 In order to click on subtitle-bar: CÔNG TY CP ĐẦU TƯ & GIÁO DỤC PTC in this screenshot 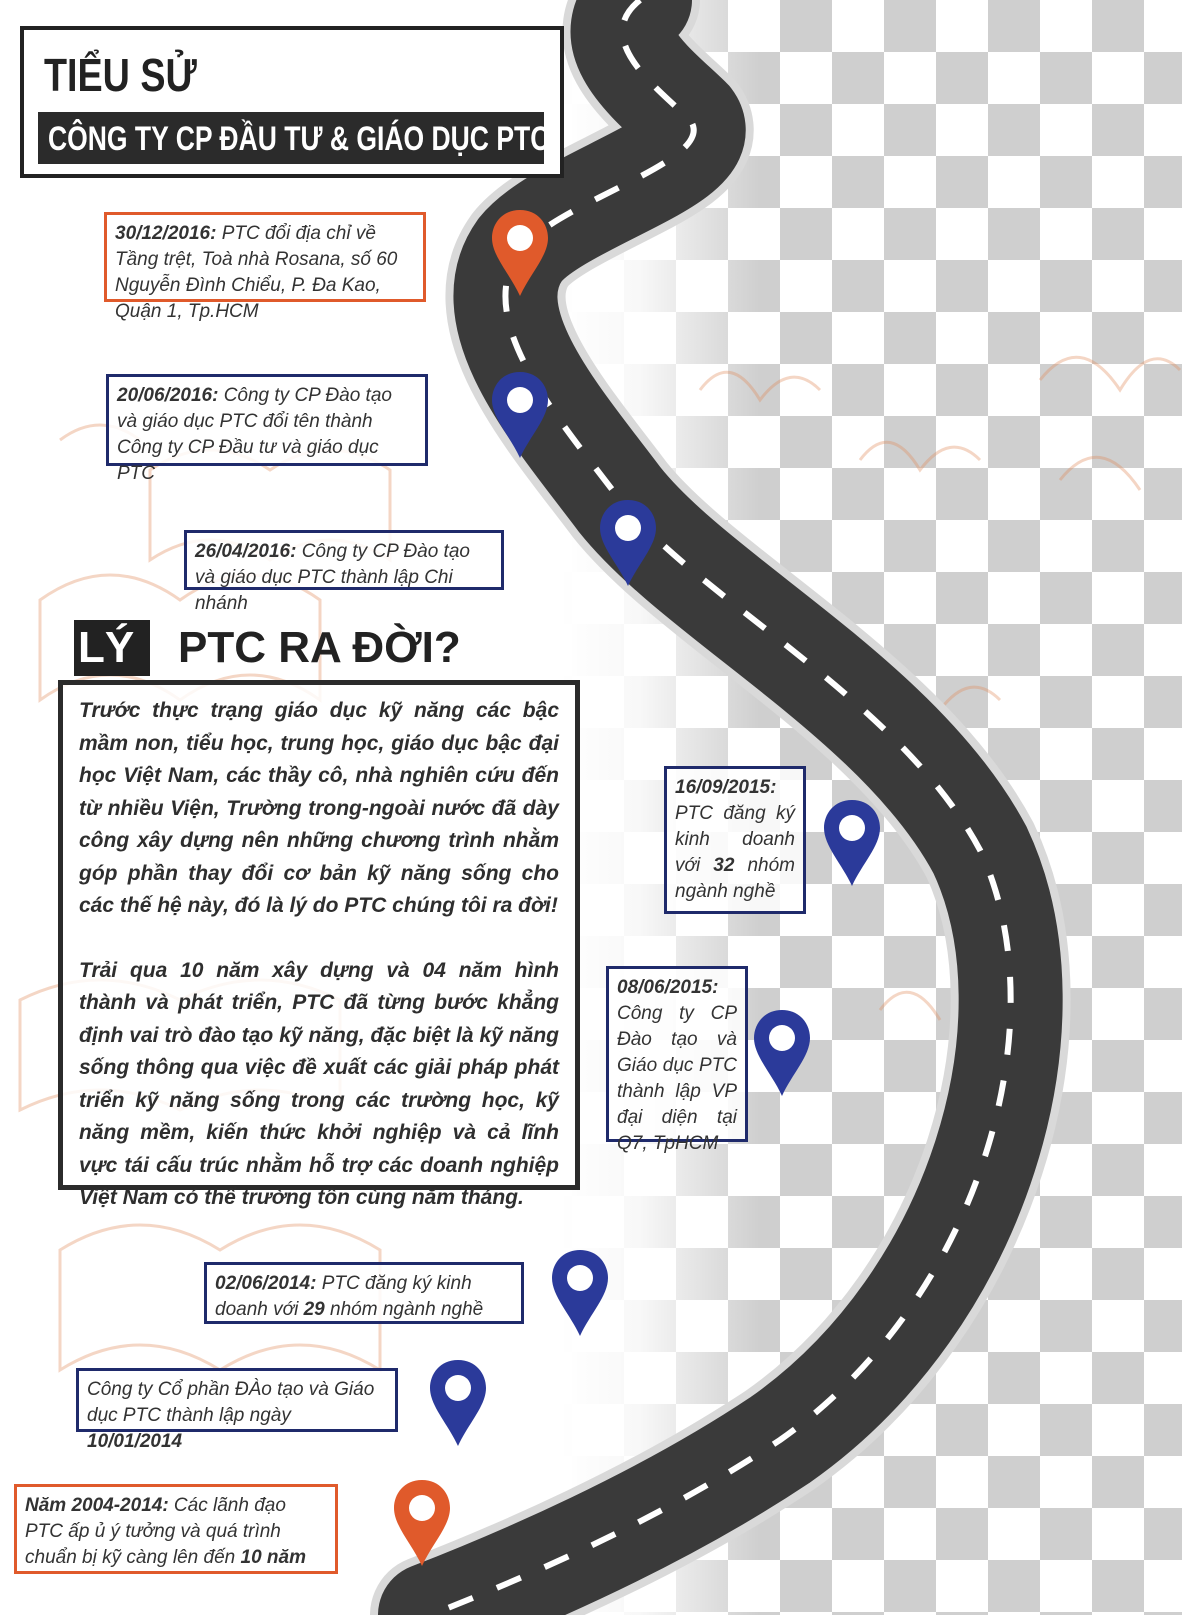, I will do `click(293, 138)`.